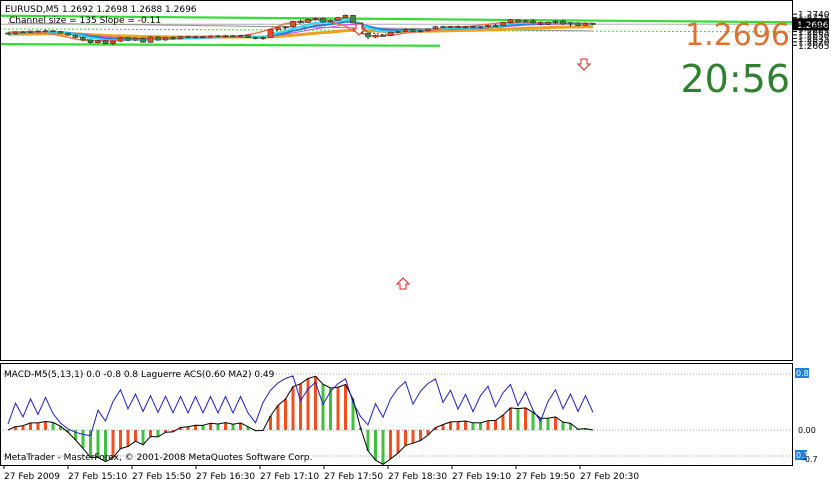 This screenshot has height=483, width=831. What do you see at coordinates (300, 406) in the screenshot?
I see `laguerre-line` at bounding box center [300, 406].